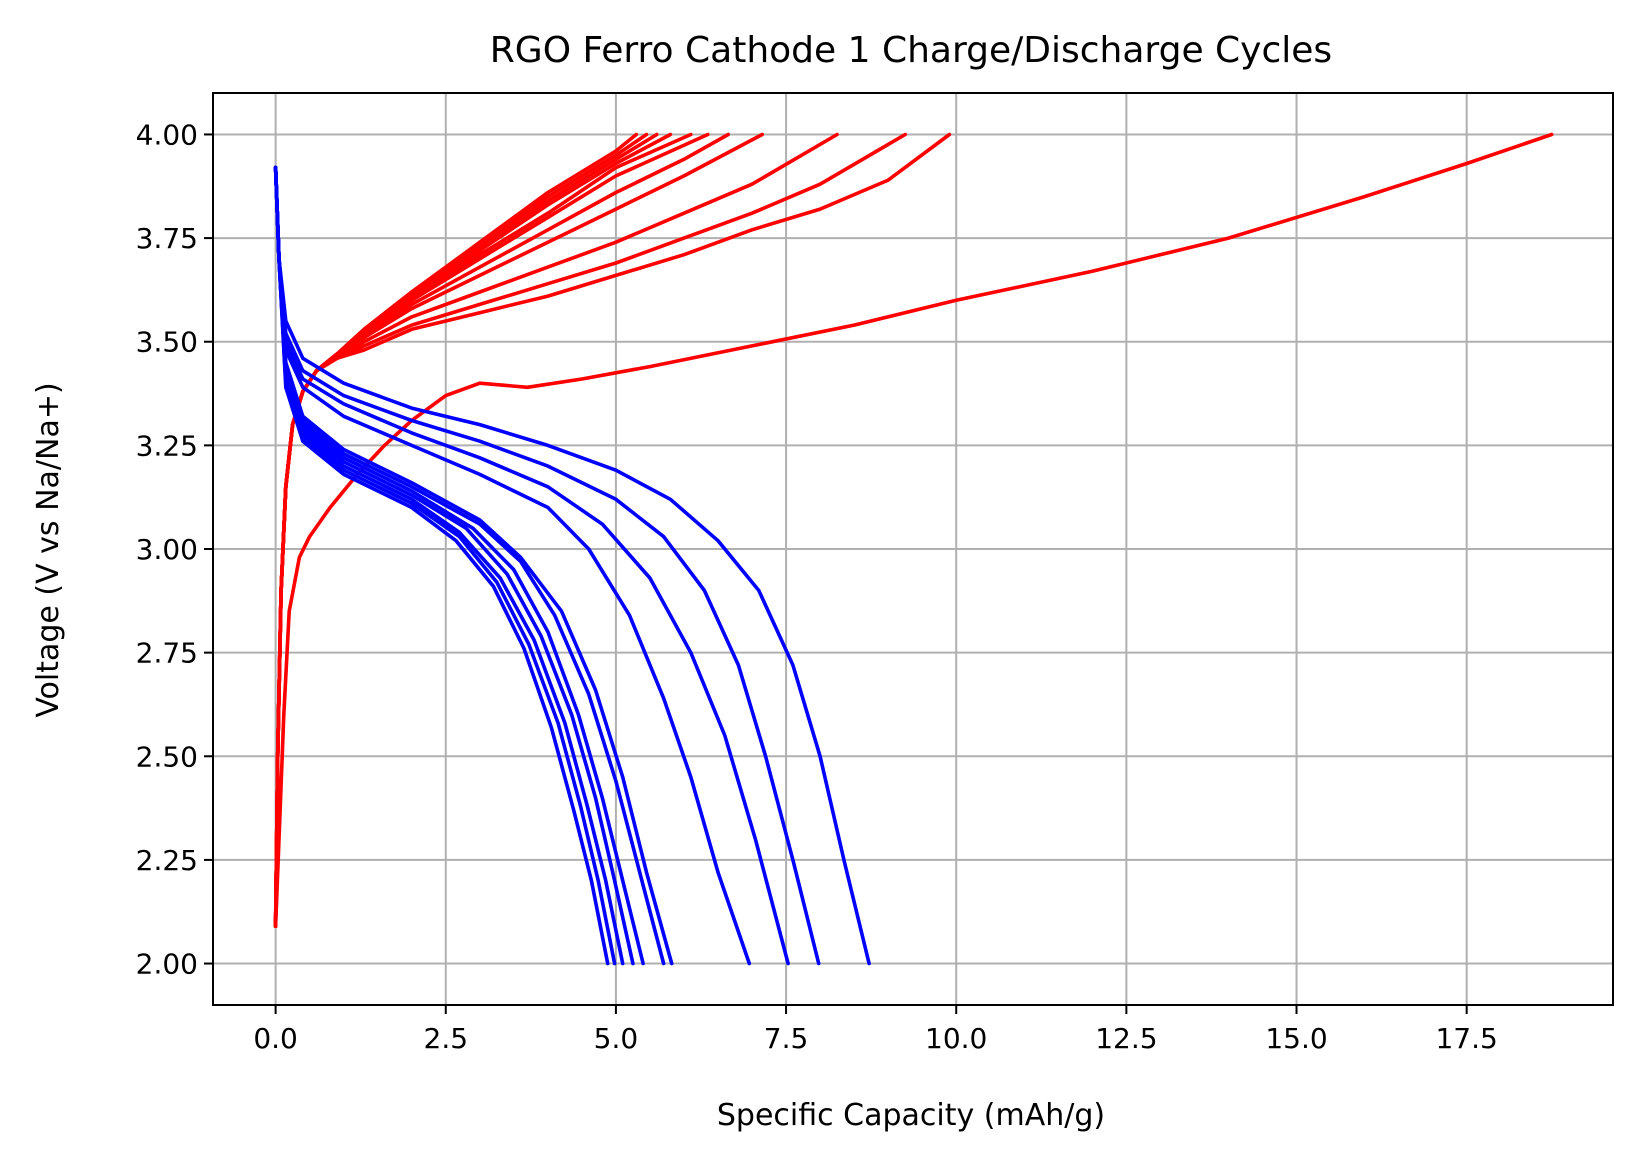 This screenshot has width=1635, height=1158. What do you see at coordinates (167, 445) in the screenshot?
I see `y-tick-label: 3.25` at bounding box center [167, 445].